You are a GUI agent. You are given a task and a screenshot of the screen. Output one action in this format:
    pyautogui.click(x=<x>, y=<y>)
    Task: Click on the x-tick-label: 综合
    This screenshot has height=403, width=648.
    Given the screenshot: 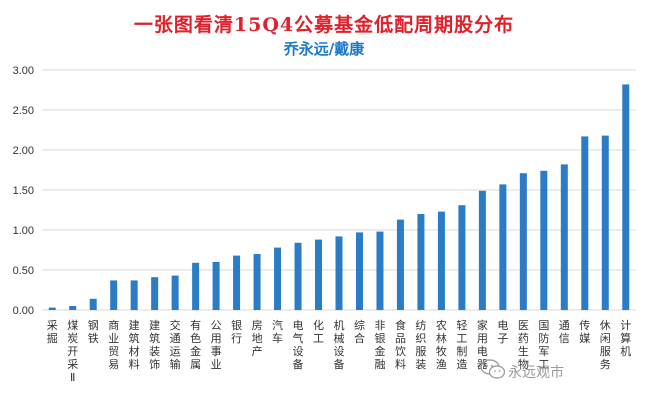 What is the action you would take?
    pyautogui.click(x=359, y=331)
    